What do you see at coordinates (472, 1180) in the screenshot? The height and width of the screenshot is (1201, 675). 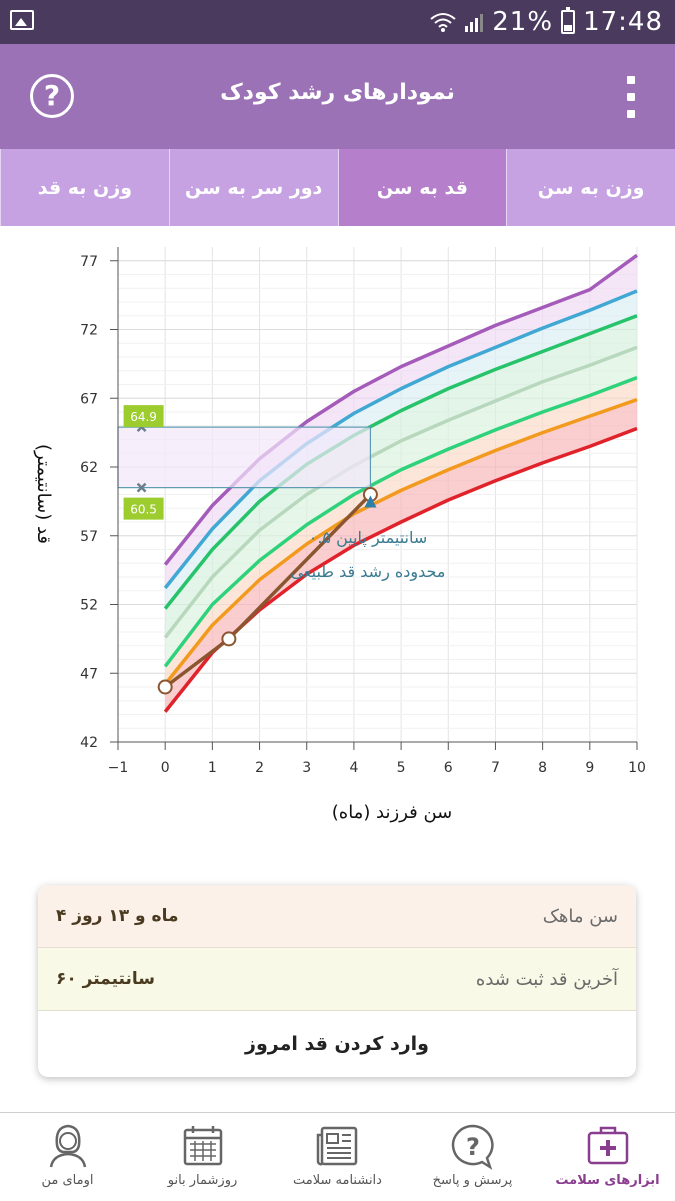 I see `nav-label: پرسش و پاسخ` at bounding box center [472, 1180].